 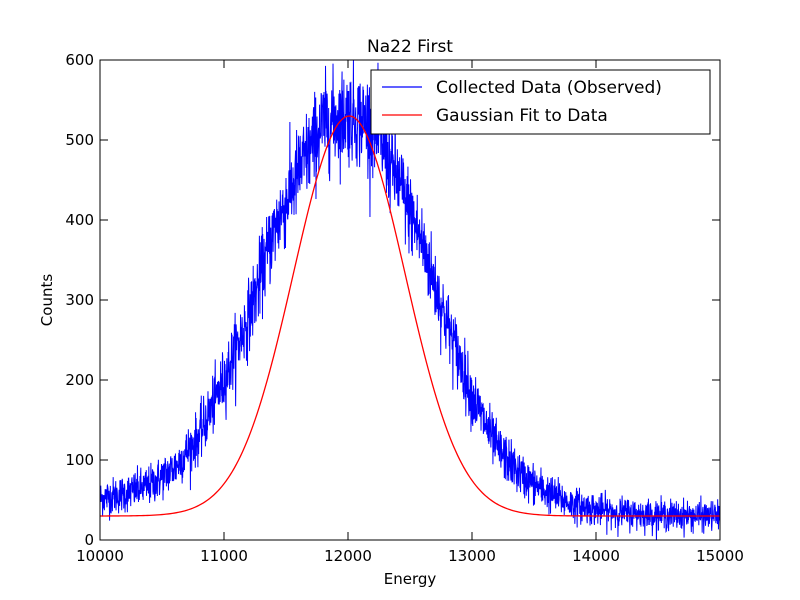 What do you see at coordinates (224, 556) in the screenshot?
I see `x-tick-label: 11000` at bounding box center [224, 556].